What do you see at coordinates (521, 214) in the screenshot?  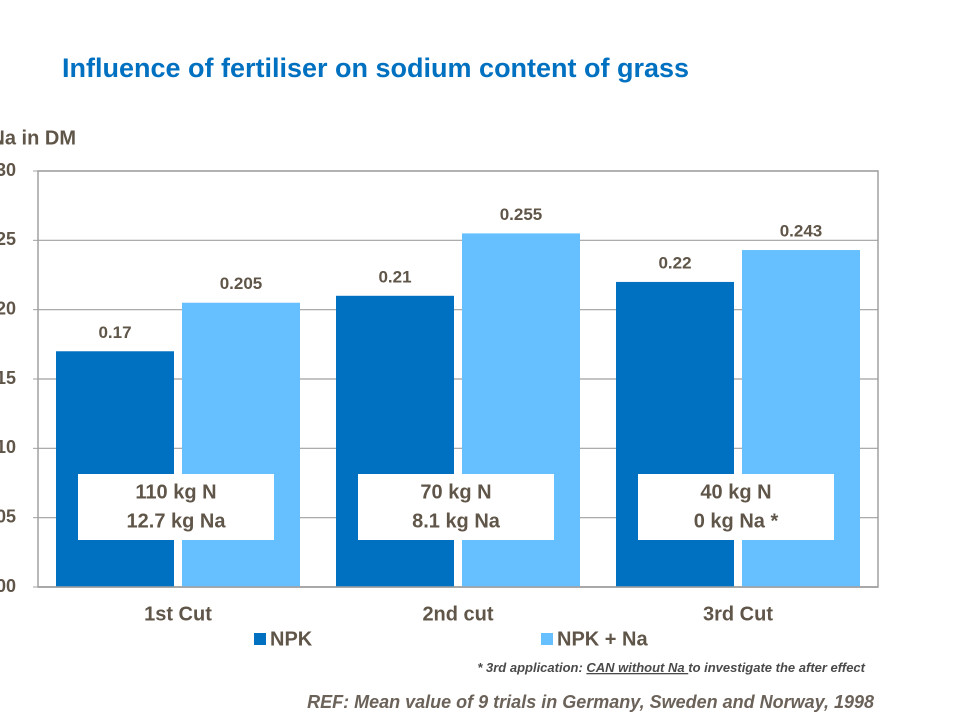 I see `value-label: 0.255` at bounding box center [521, 214].